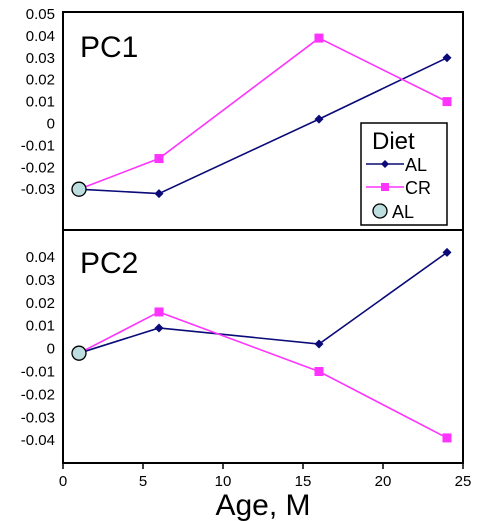  I want to click on panel-title-pc1: PC1, so click(109, 47).